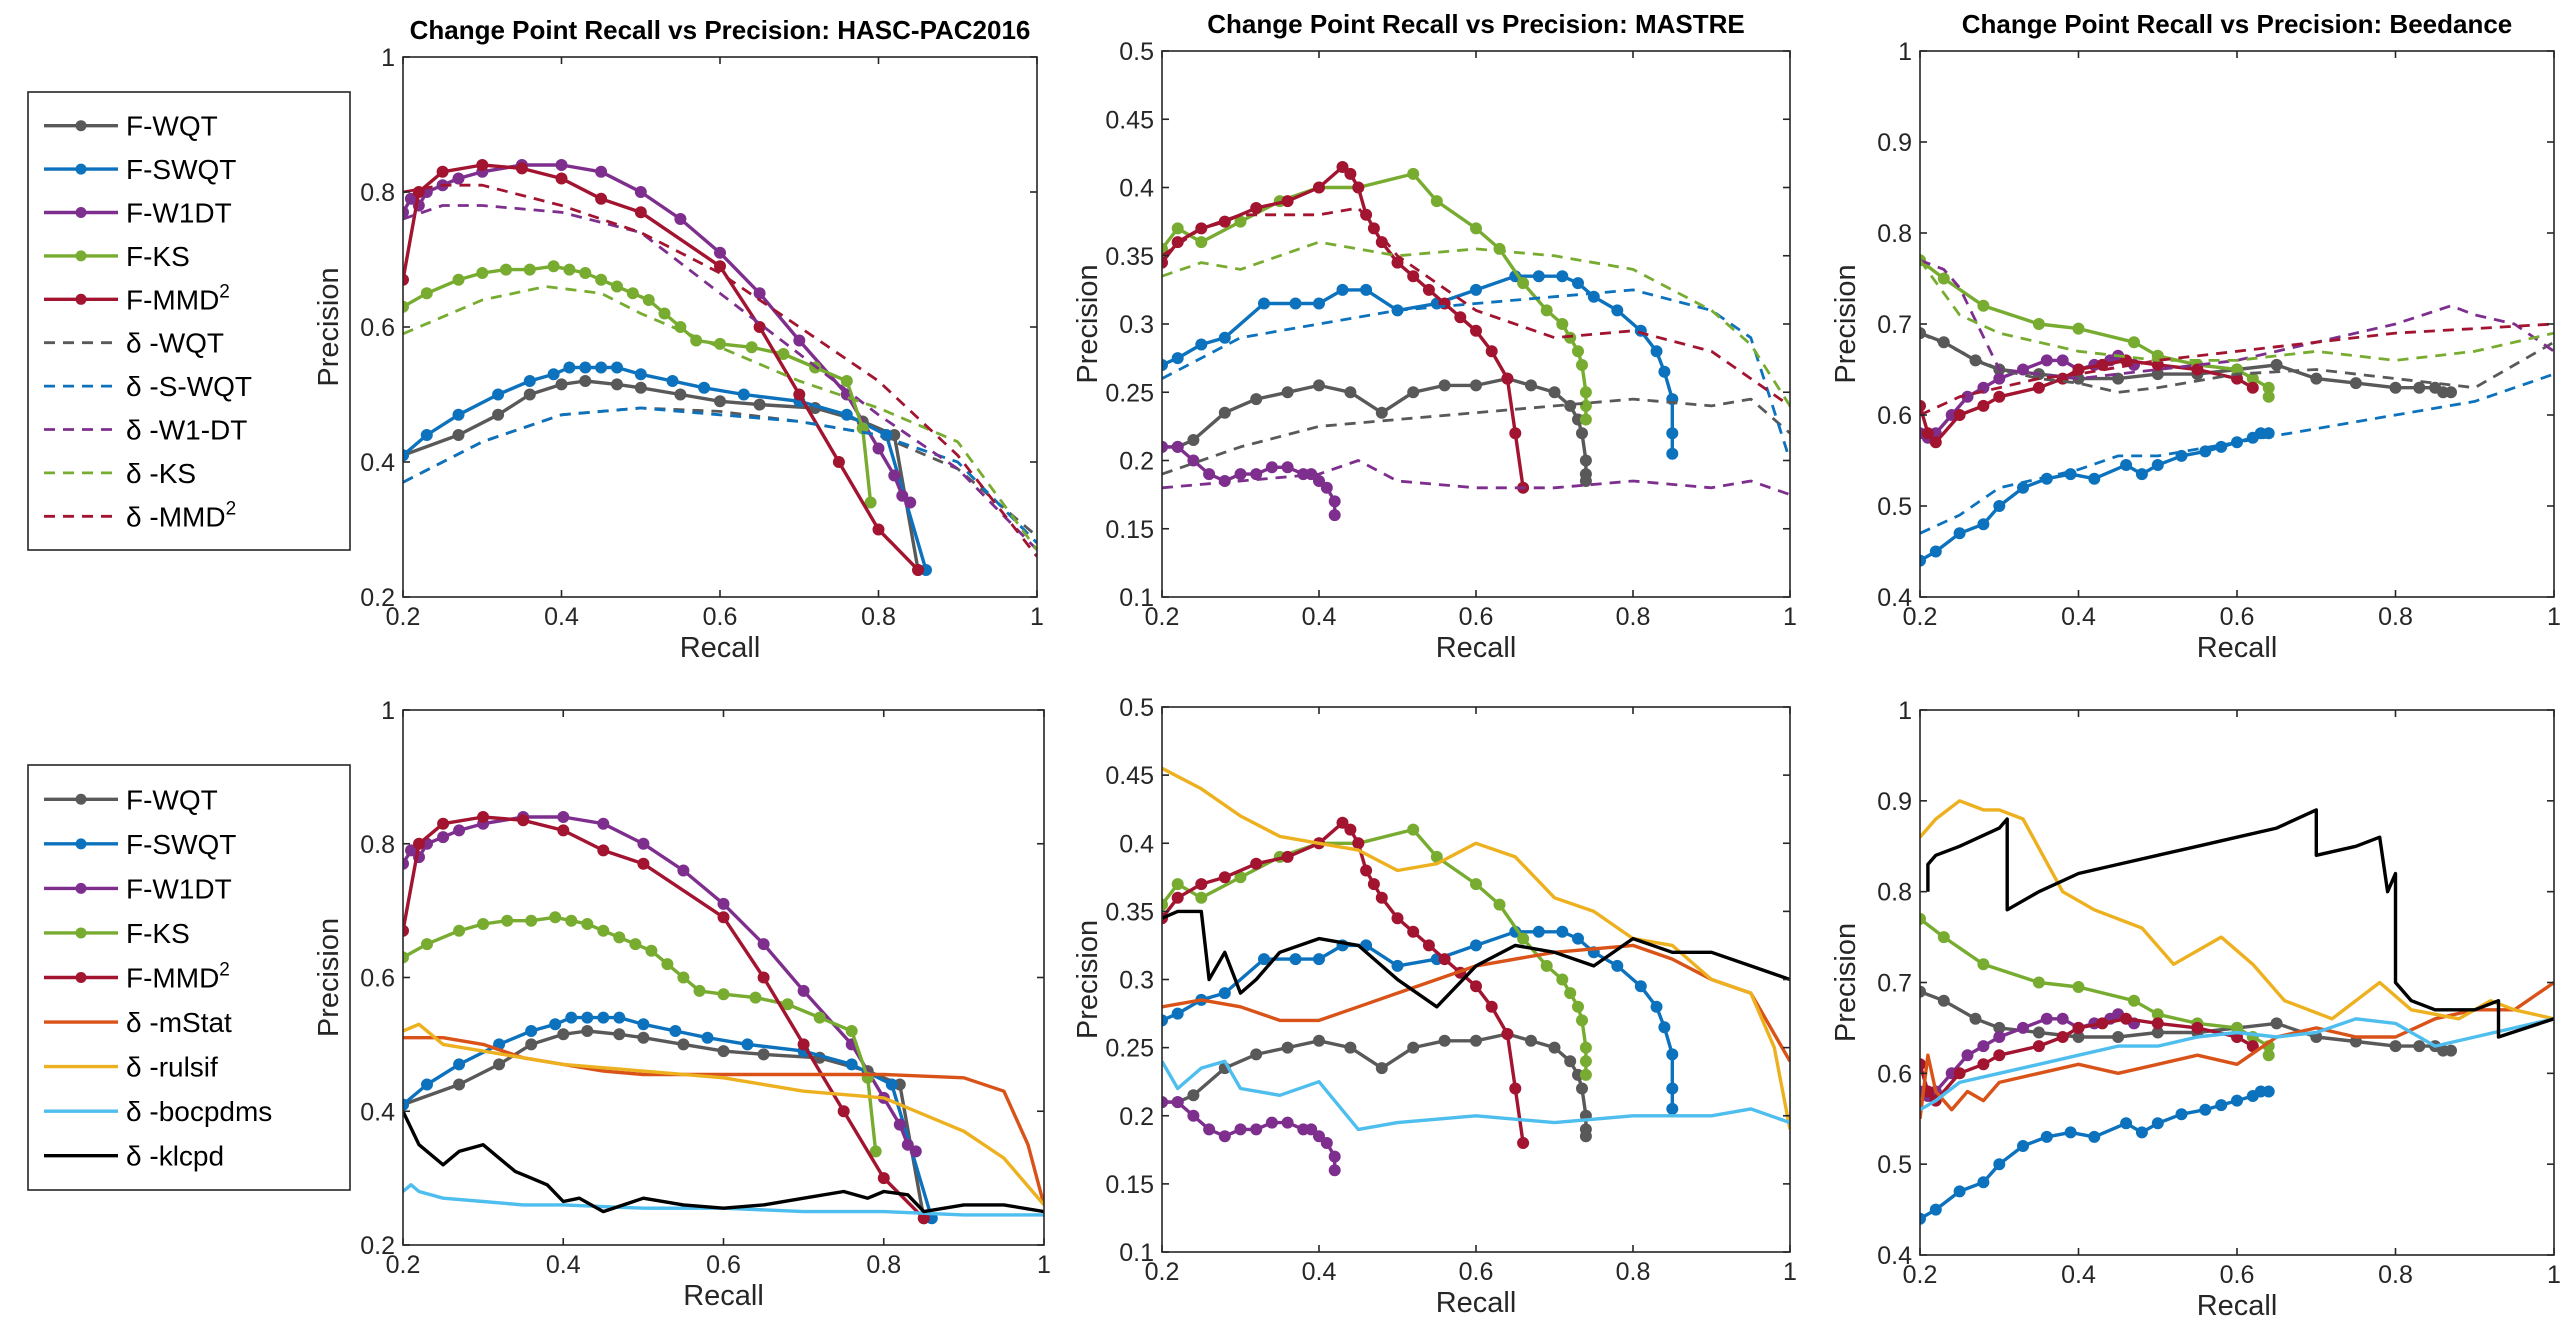 Image resolution: width=2575 pixels, height=1340 pixels. I want to click on legend-label: δ -S-WQT, so click(189, 386).